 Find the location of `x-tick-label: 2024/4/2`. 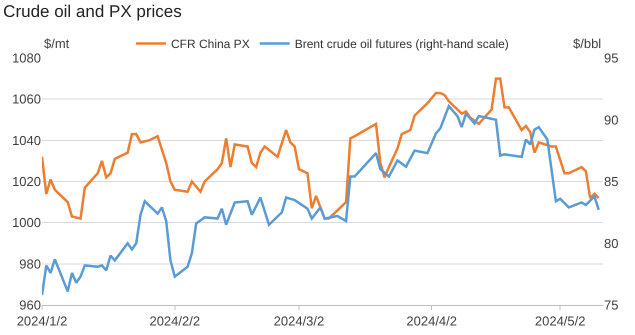

x-tick-label: 2024/4/2 is located at coordinates (432, 321).